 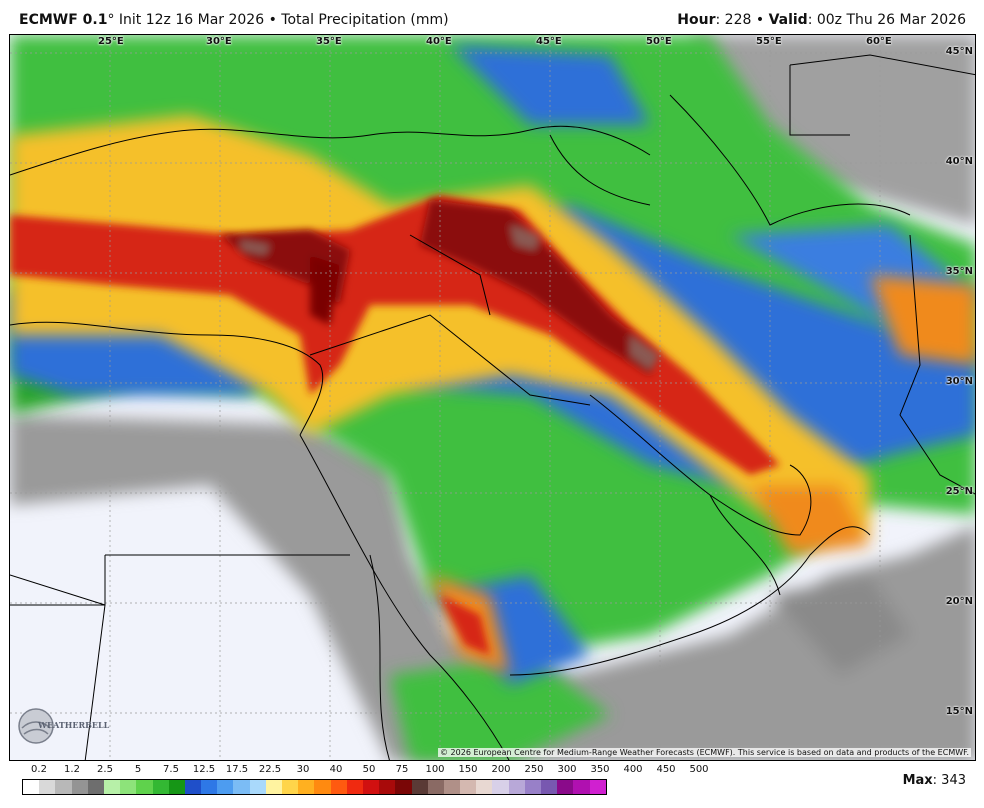 I want to click on lat-label: 40°N, so click(x=959, y=161).